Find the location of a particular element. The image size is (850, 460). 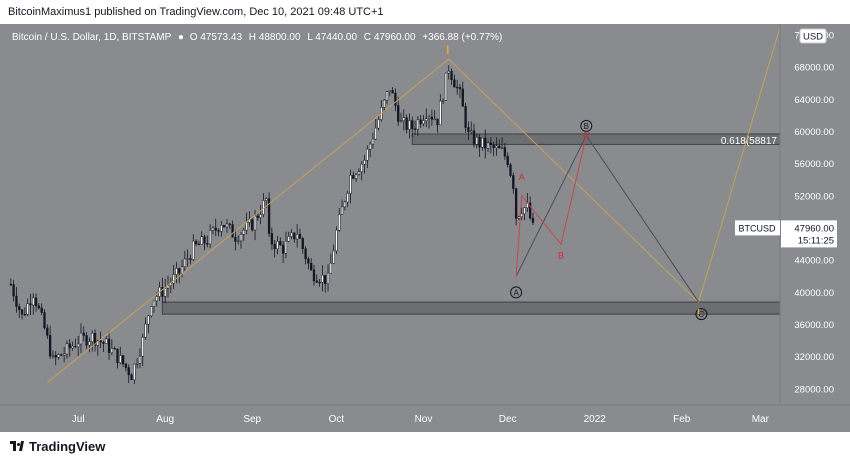

time-axis-tick-label: 2022 is located at coordinates (595, 419).